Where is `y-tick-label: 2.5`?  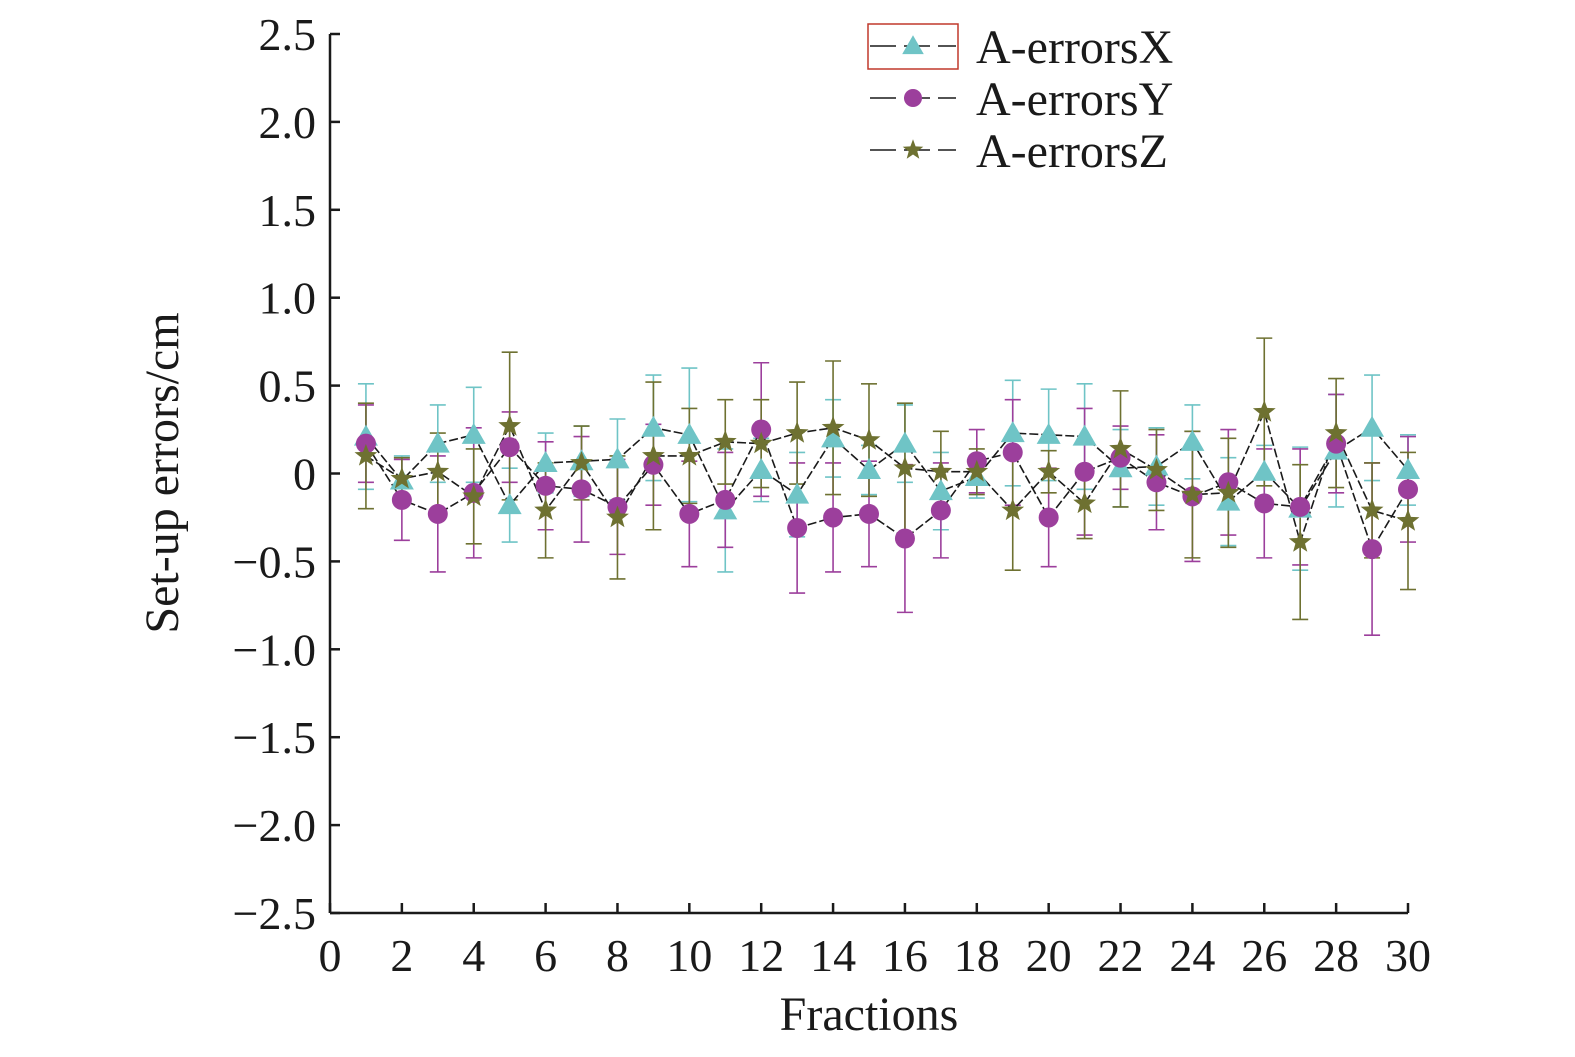
y-tick-label: 2.5 is located at coordinates (288, 34).